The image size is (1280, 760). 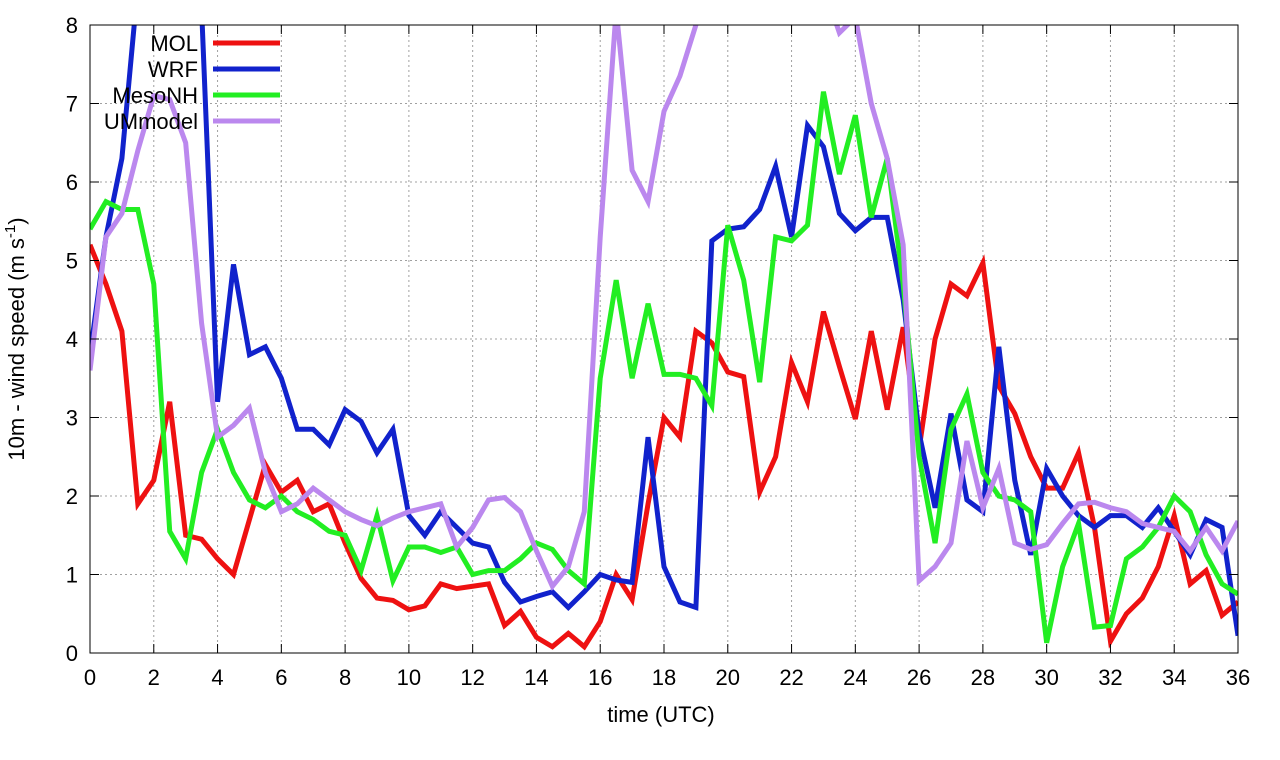 I want to click on x-tick-label: 2, so click(x=154, y=677).